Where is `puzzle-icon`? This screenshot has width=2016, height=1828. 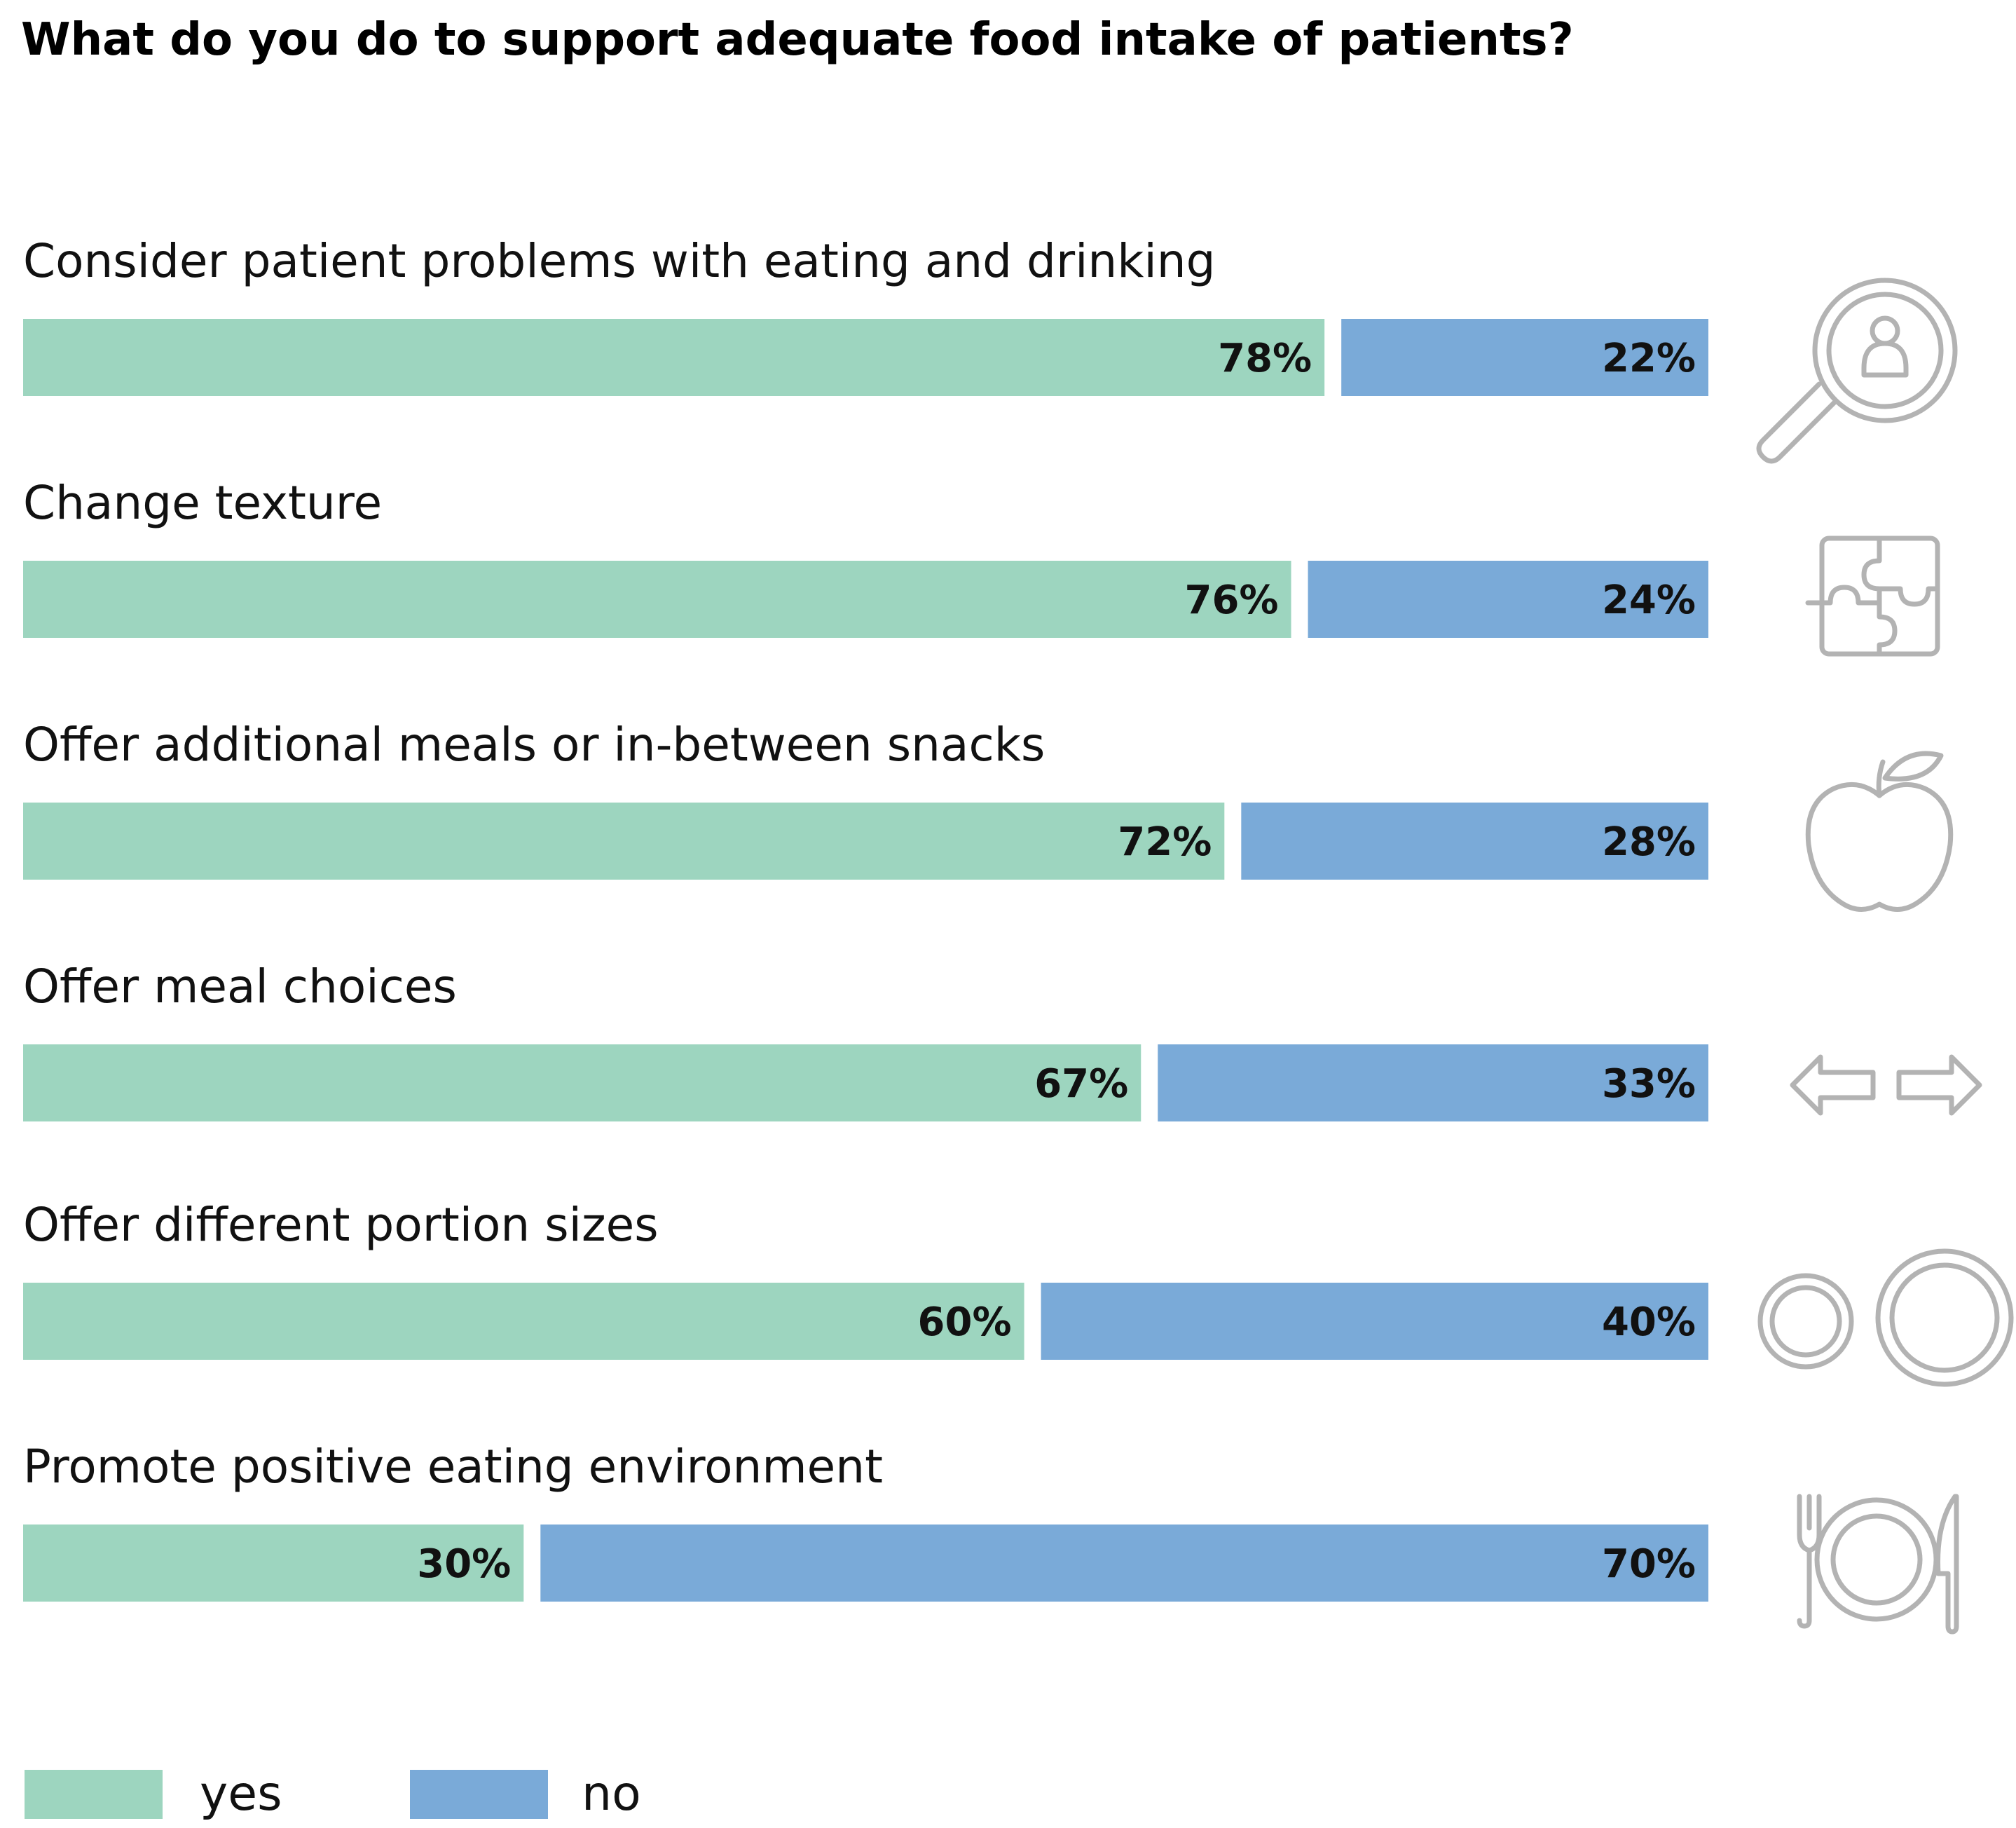
puzzle-icon is located at coordinates (1872, 596).